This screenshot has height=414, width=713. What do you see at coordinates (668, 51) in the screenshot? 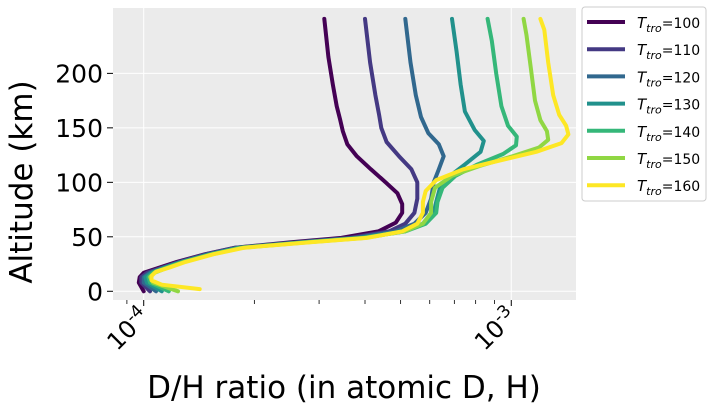
I see `legend-label: Ttro=110` at bounding box center [668, 51].